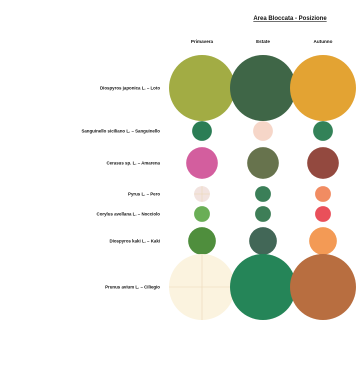 Image resolution: width=360 pixels, height=381 pixels. Describe the element at coordinates (134, 241) in the screenshot. I see `row-label: Diospyros kaki L. – Kaki` at that location.